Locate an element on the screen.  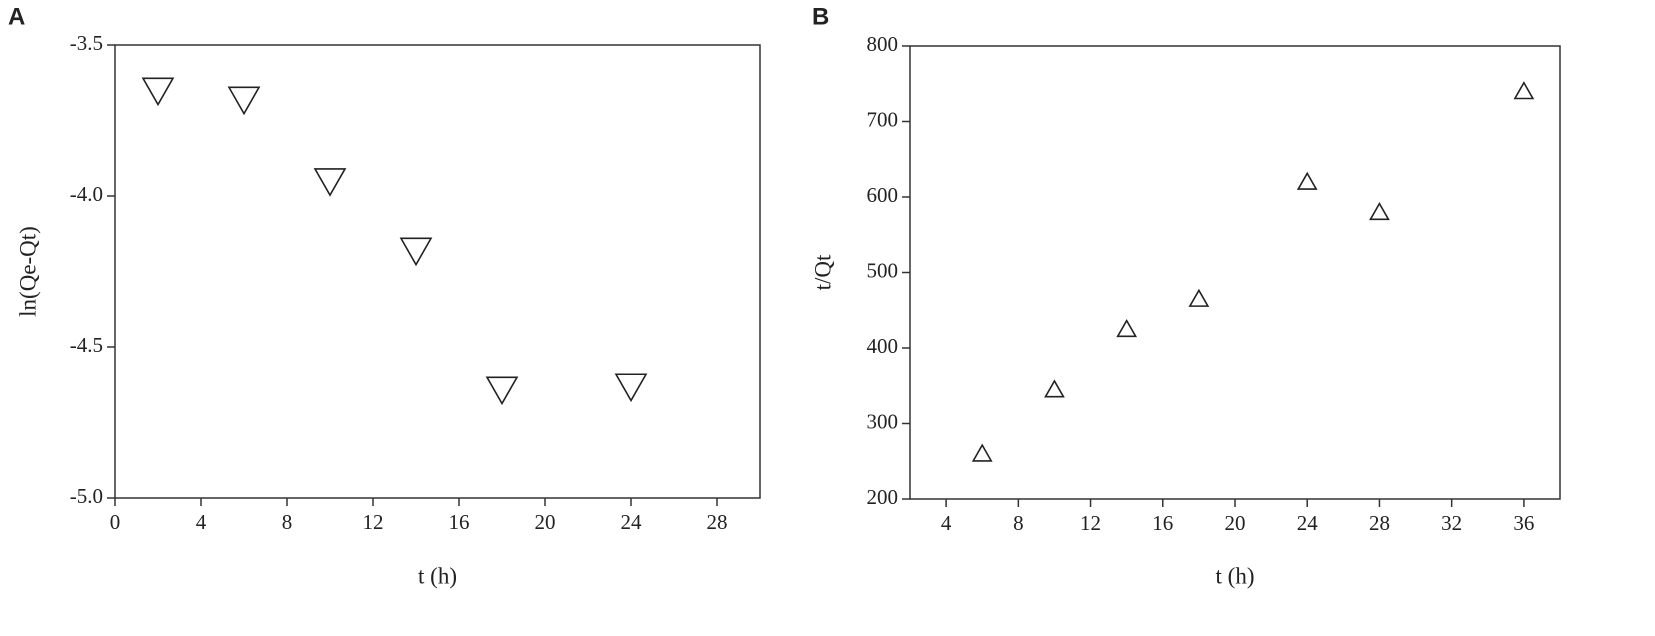
x-tick-label: 32 is located at coordinates (1451, 523).